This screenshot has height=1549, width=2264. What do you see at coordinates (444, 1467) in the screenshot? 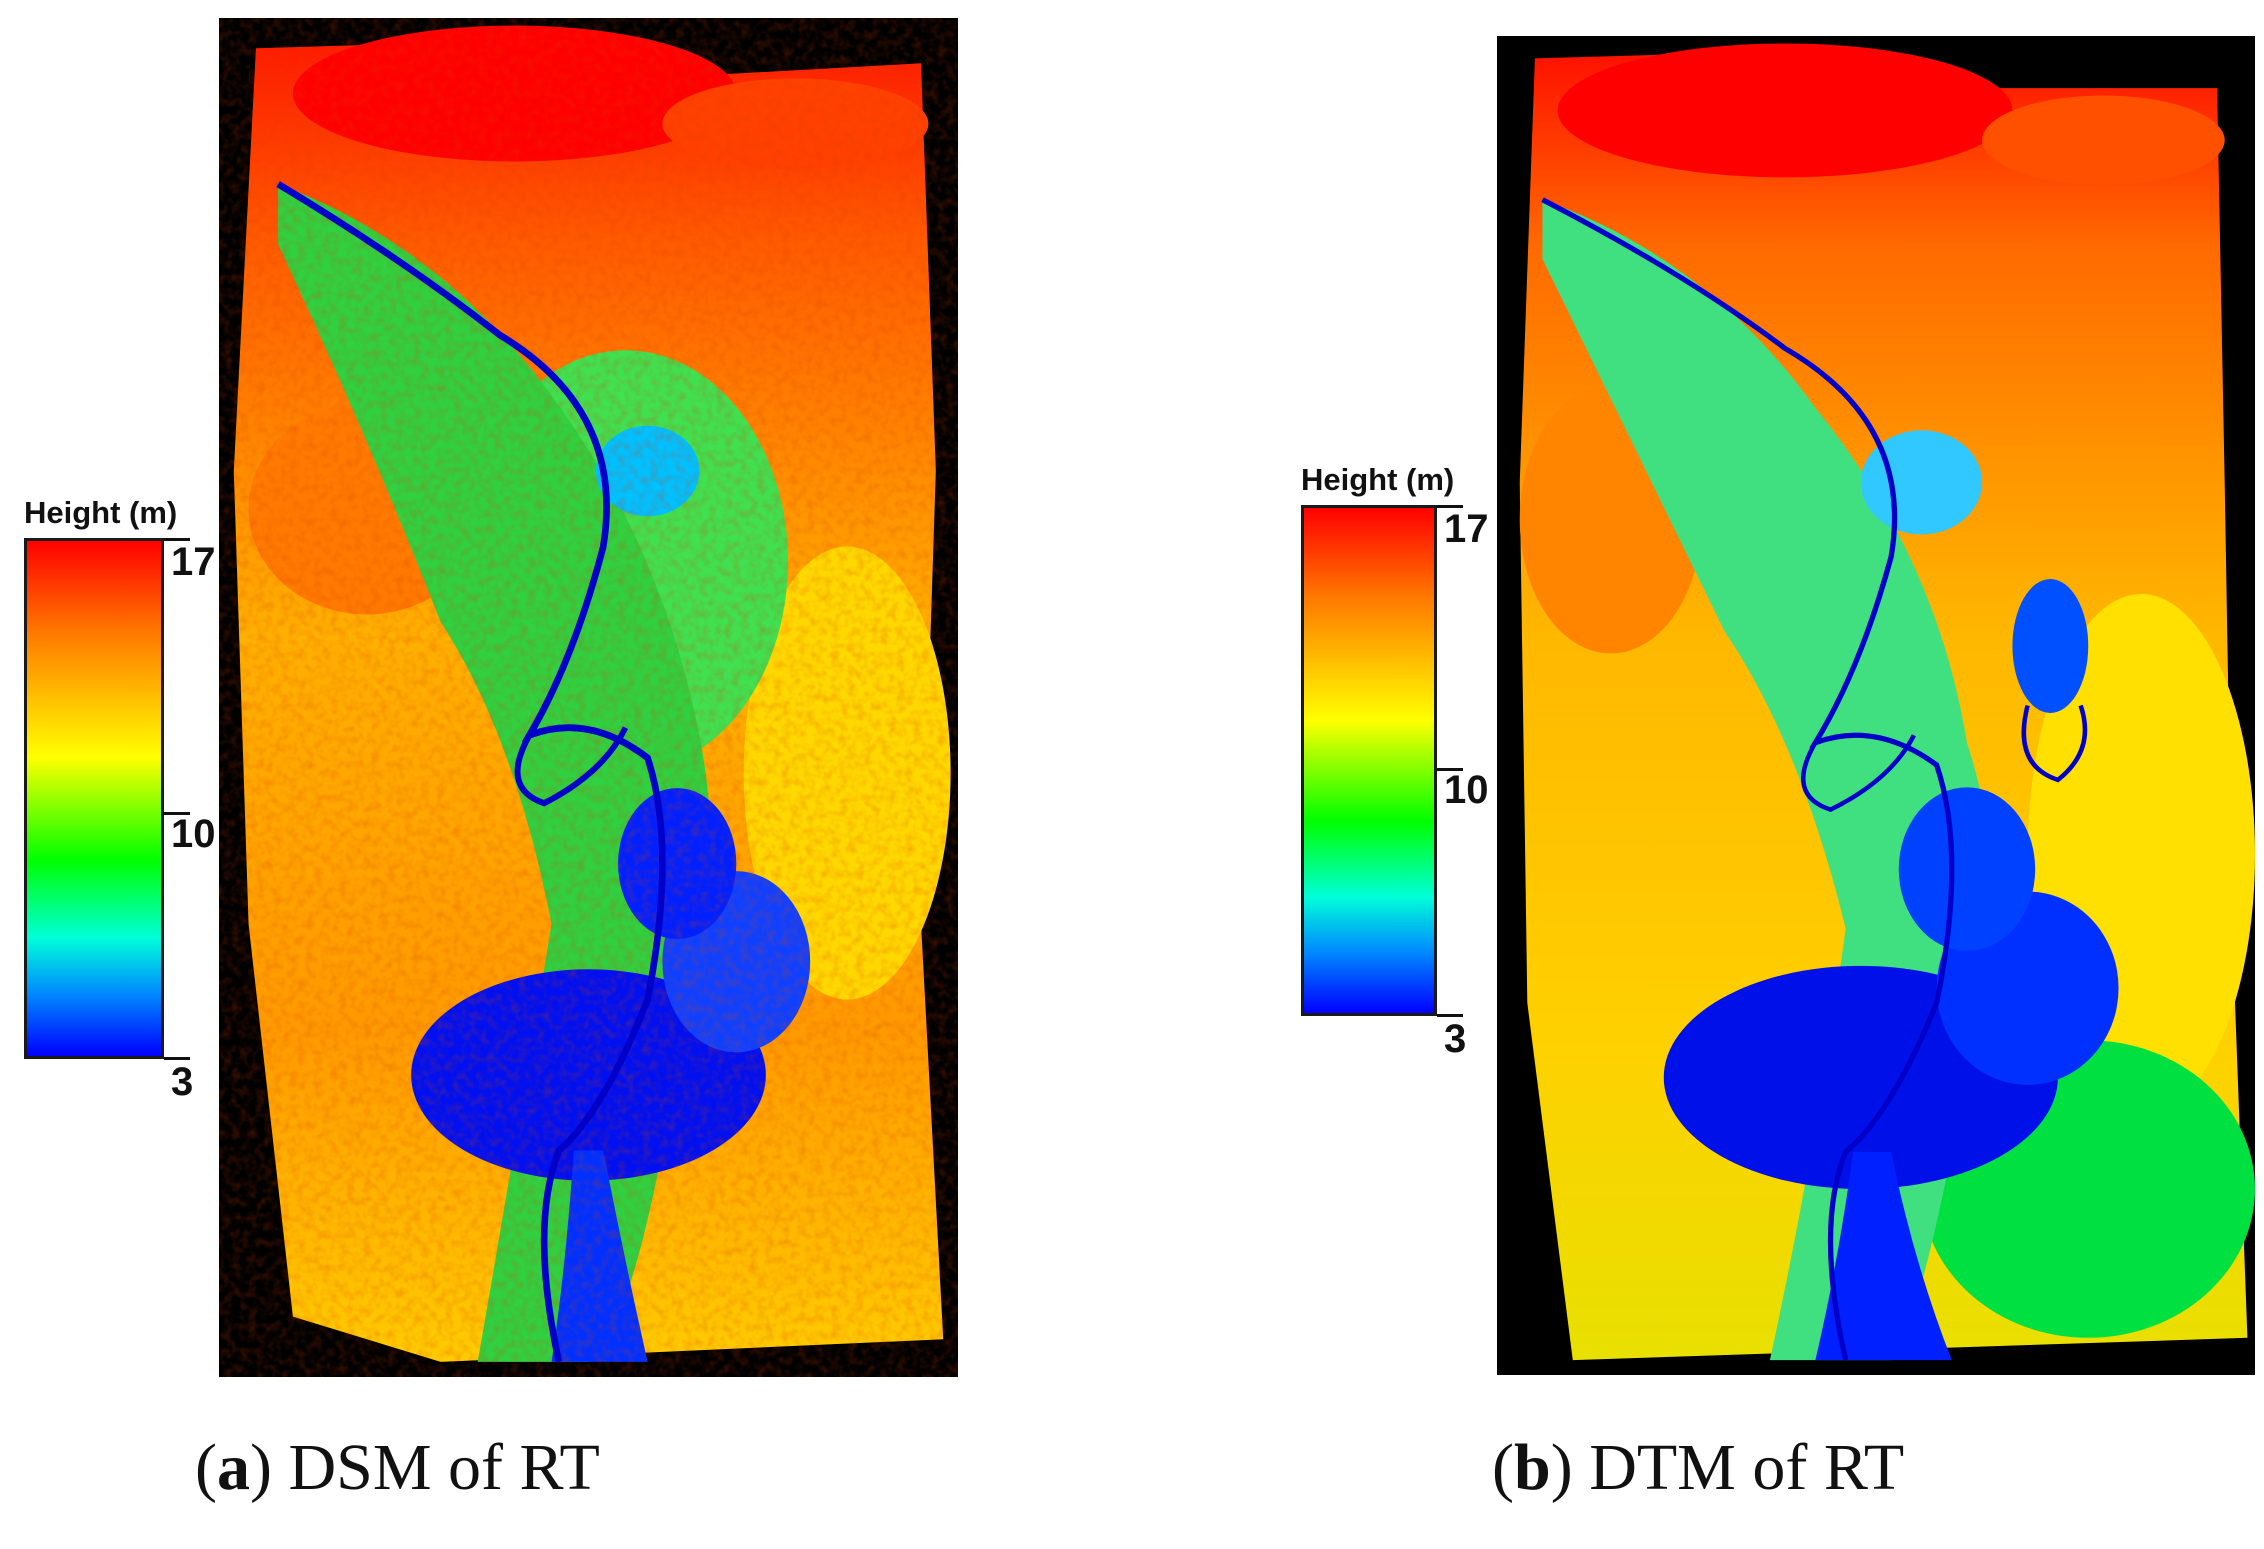
I see `caption-text: DSM of RT` at bounding box center [444, 1467].